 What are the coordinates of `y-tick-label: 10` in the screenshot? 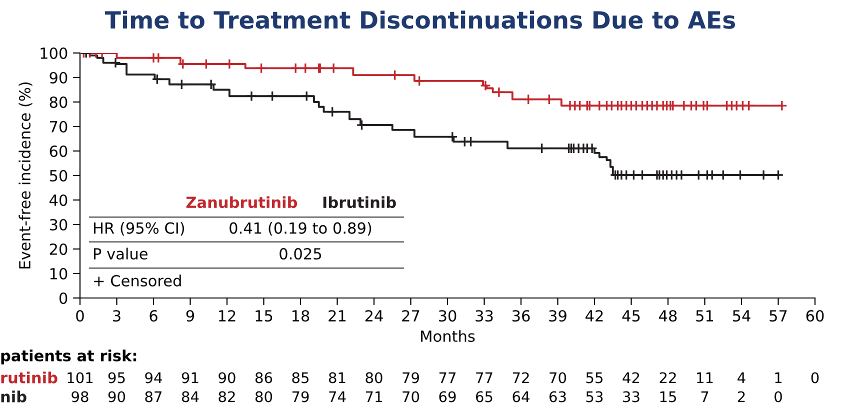 It's located at (59, 274).